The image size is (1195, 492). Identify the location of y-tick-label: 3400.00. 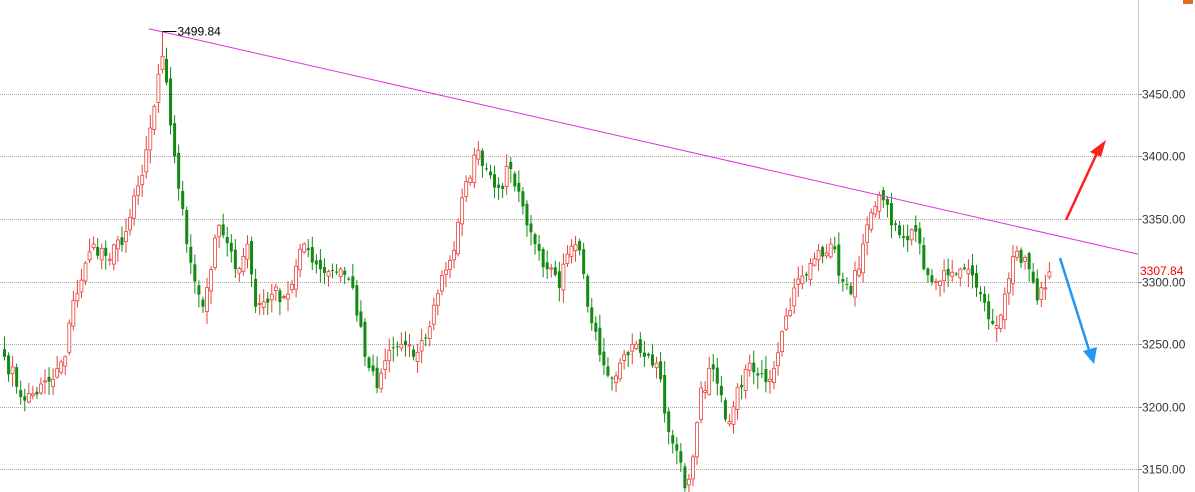
(1164, 157).